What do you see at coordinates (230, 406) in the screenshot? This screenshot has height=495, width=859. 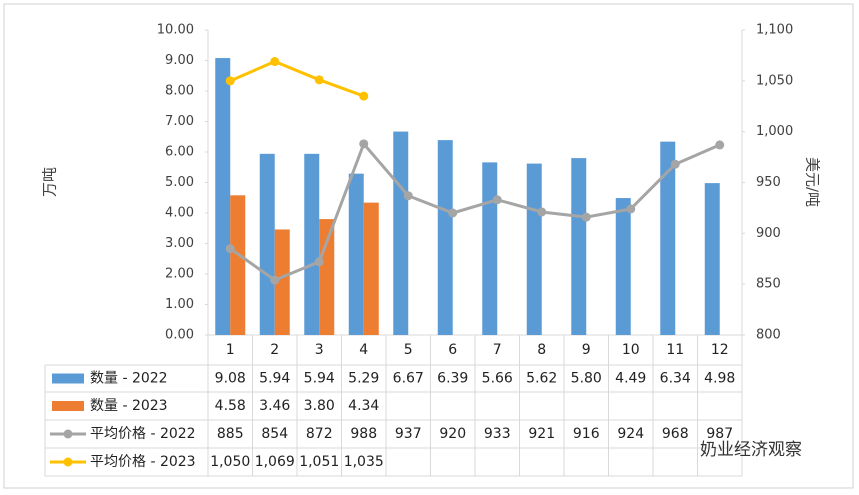 I see `data-label: 4.58` at bounding box center [230, 406].